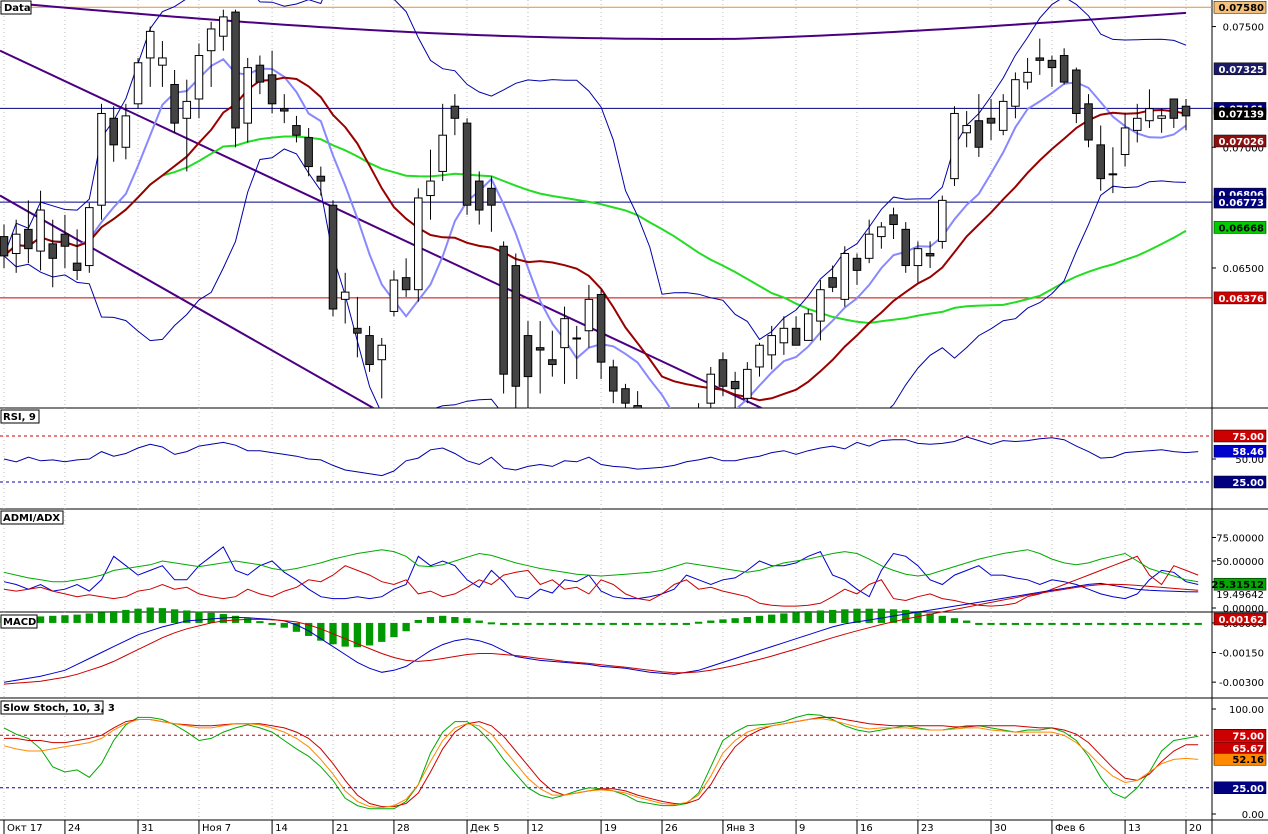 The image size is (1268, 834). Describe the element at coordinates (1240, 202) in the screenshot. I see `price-value-badge: 0.06773` at that location.